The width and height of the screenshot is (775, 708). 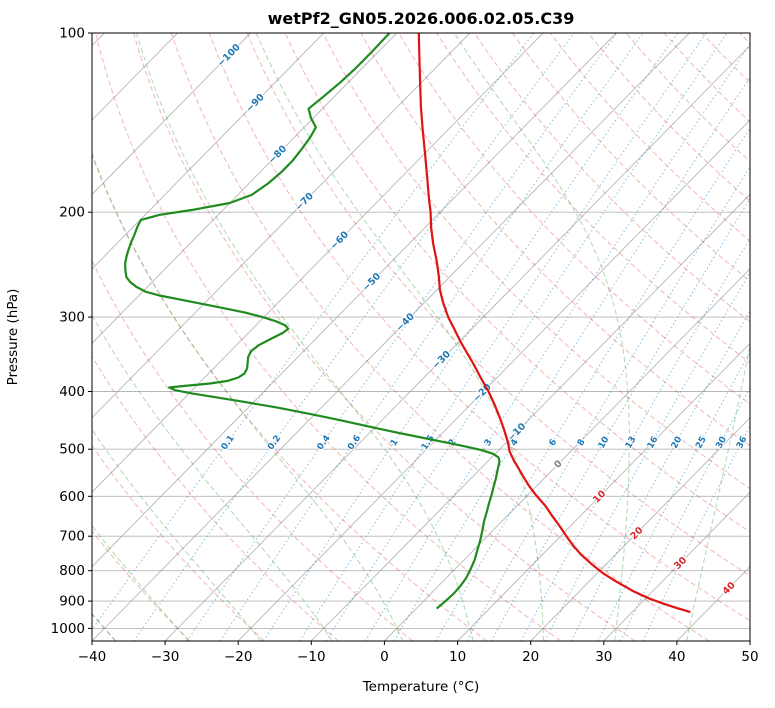 I want to click on mixing-ratio-label: 3, so click(x=489, y=443).